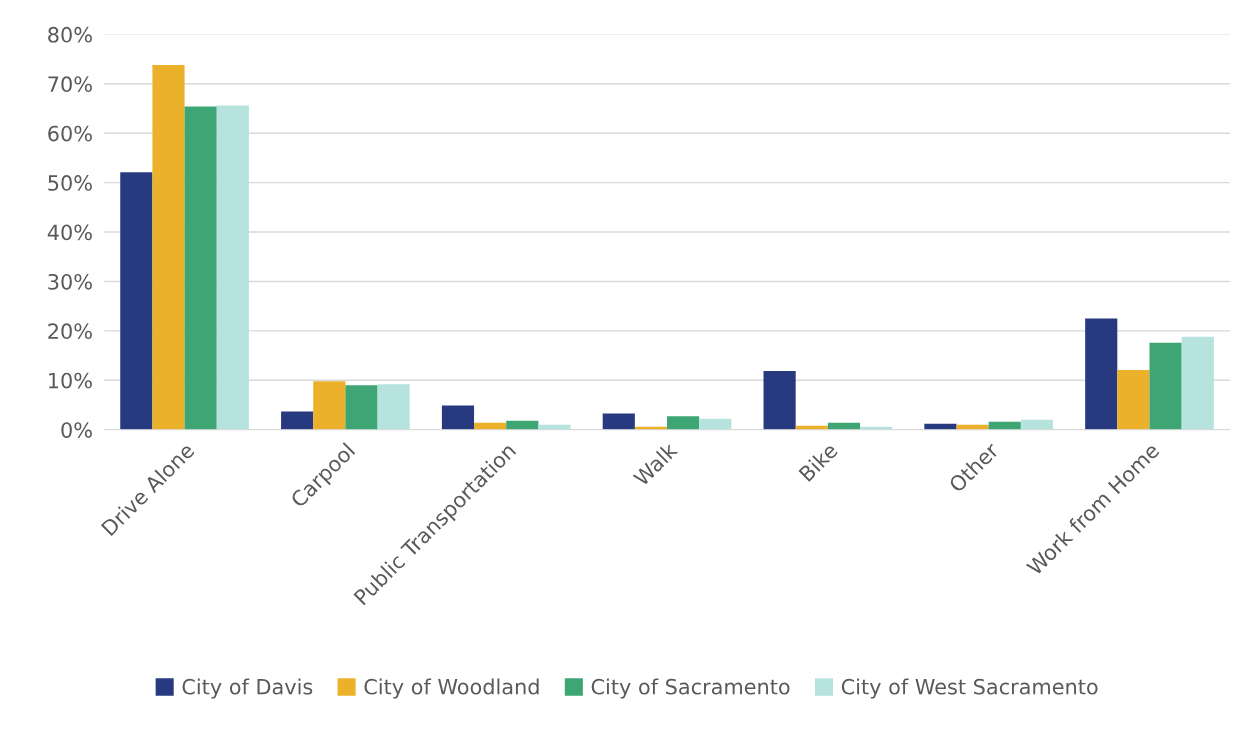 The height and width of the screenshot is (732, 1255). Describe the element at coordinates (969, 688) in the screenshot. I see `legend-label: City of West Sacramento` at that location.